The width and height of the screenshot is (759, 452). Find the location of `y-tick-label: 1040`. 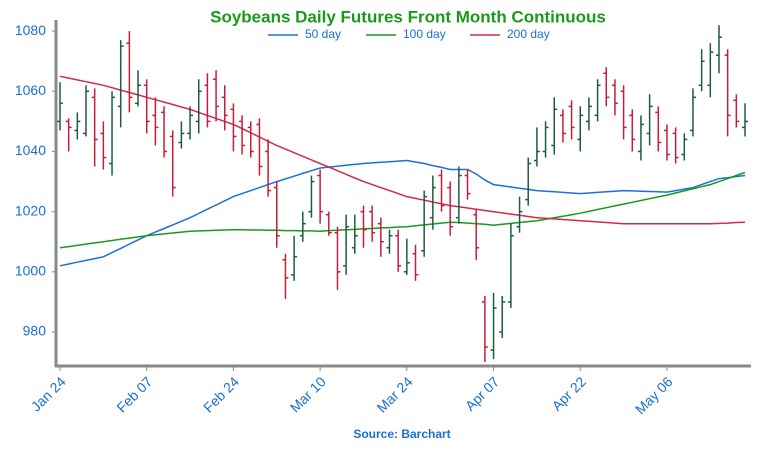

y-tick-label: 1040 is located at coordinates (30, 150).